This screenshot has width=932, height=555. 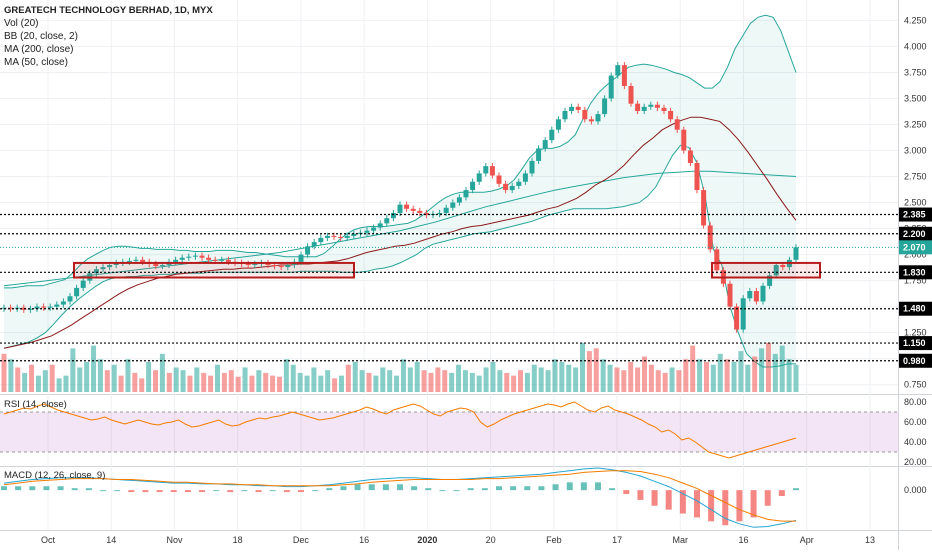 What do you see at coordinates (915, 385) in the screenshot?
I see `y-tick-label: 0.750` at bounding box center [915, 385].